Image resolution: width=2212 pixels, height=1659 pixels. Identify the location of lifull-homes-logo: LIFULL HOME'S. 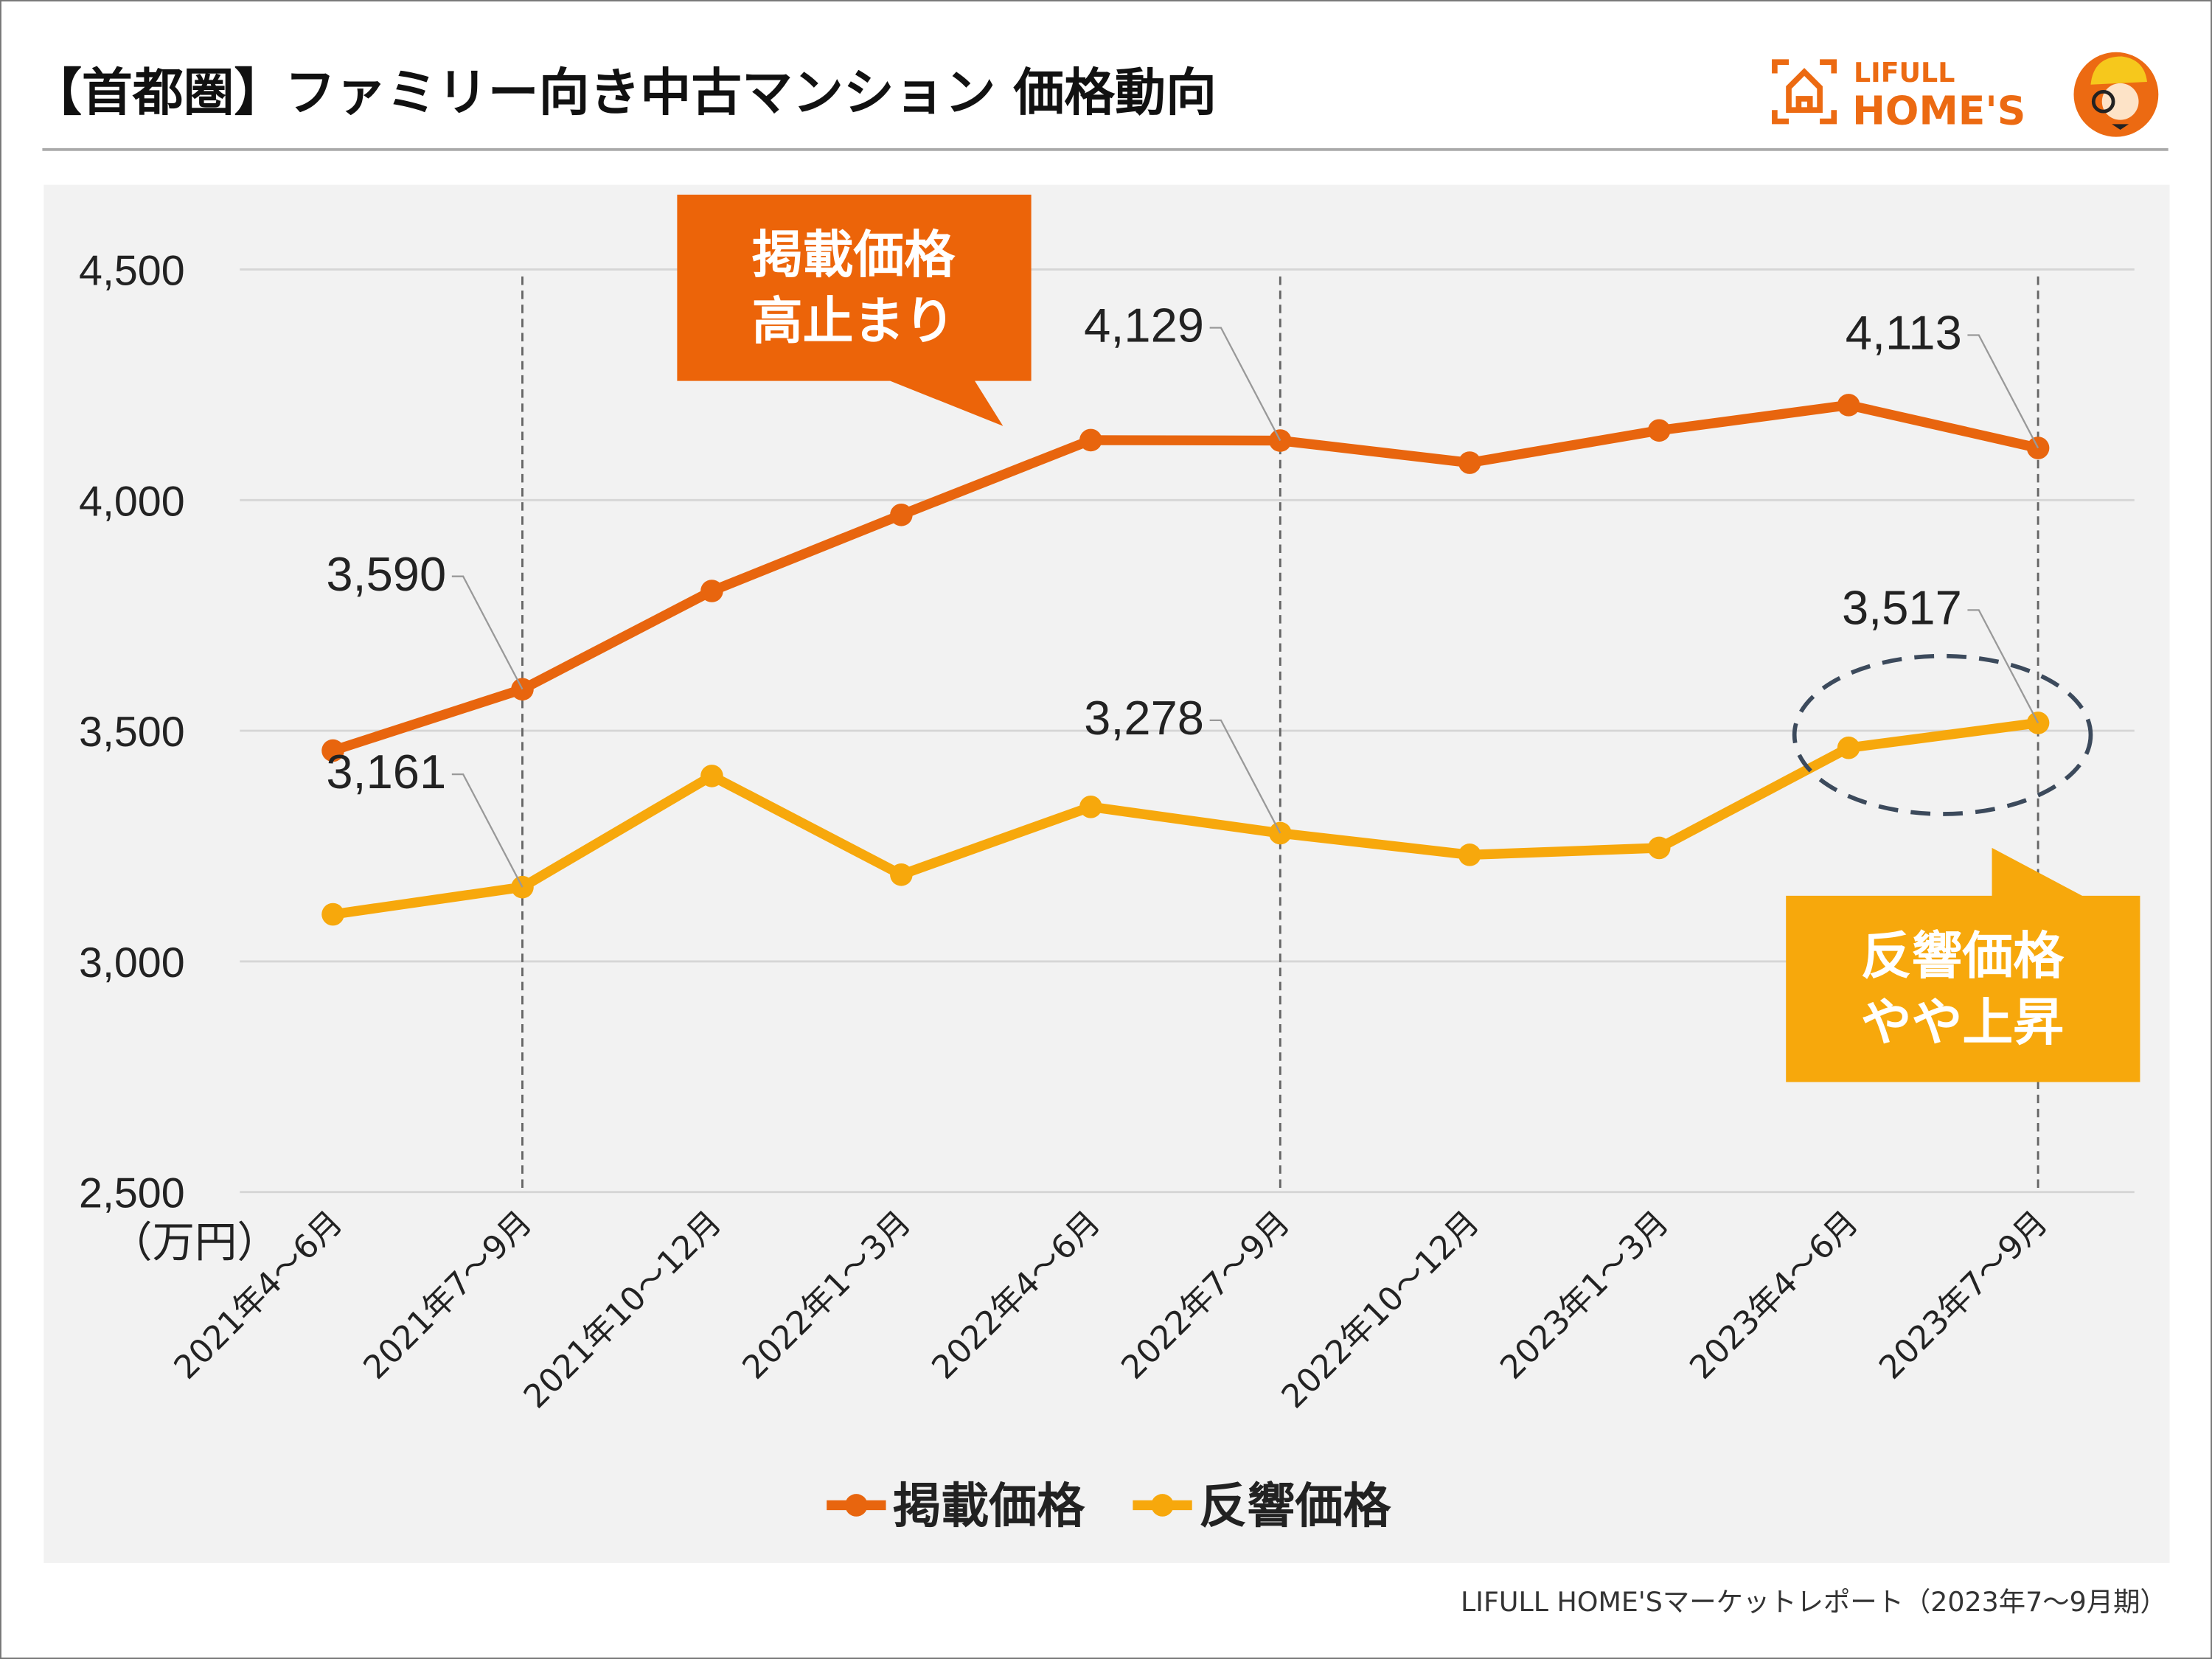
(1965, 94).